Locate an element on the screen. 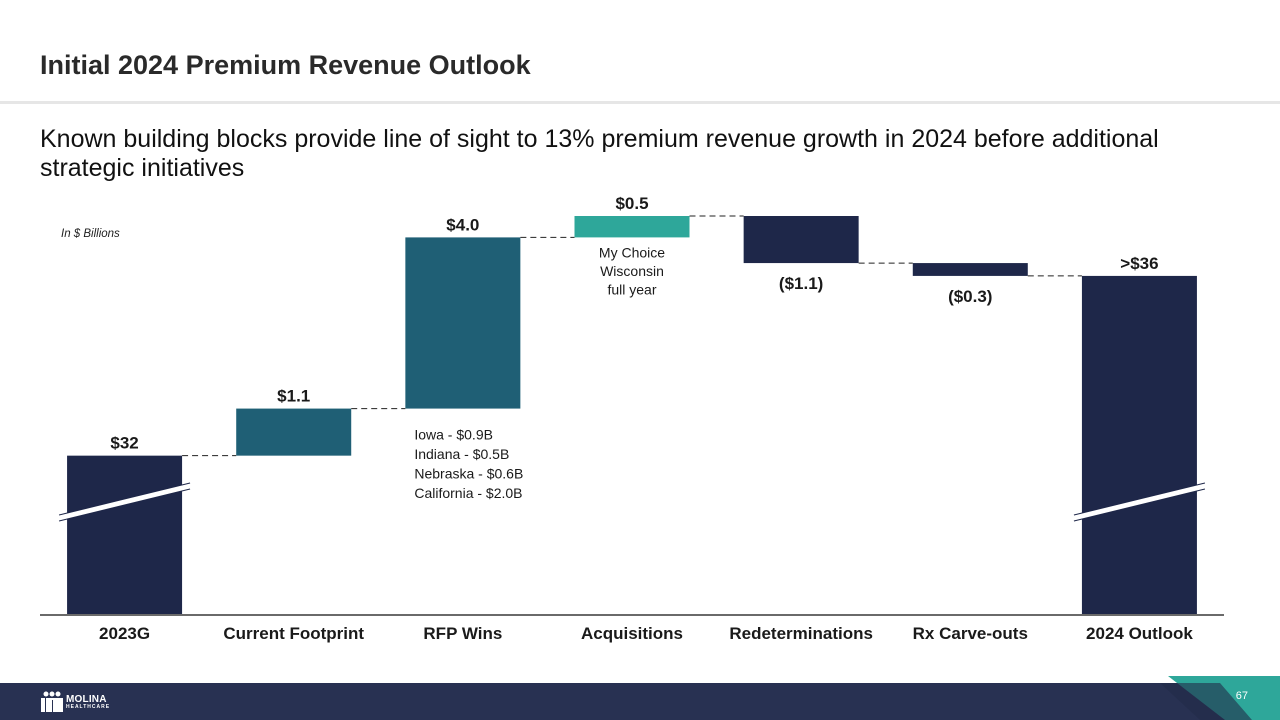 The width and height of the screenshot is (1280, 720). annotation-text: Wisconsin is located at coordinates (632, 271).